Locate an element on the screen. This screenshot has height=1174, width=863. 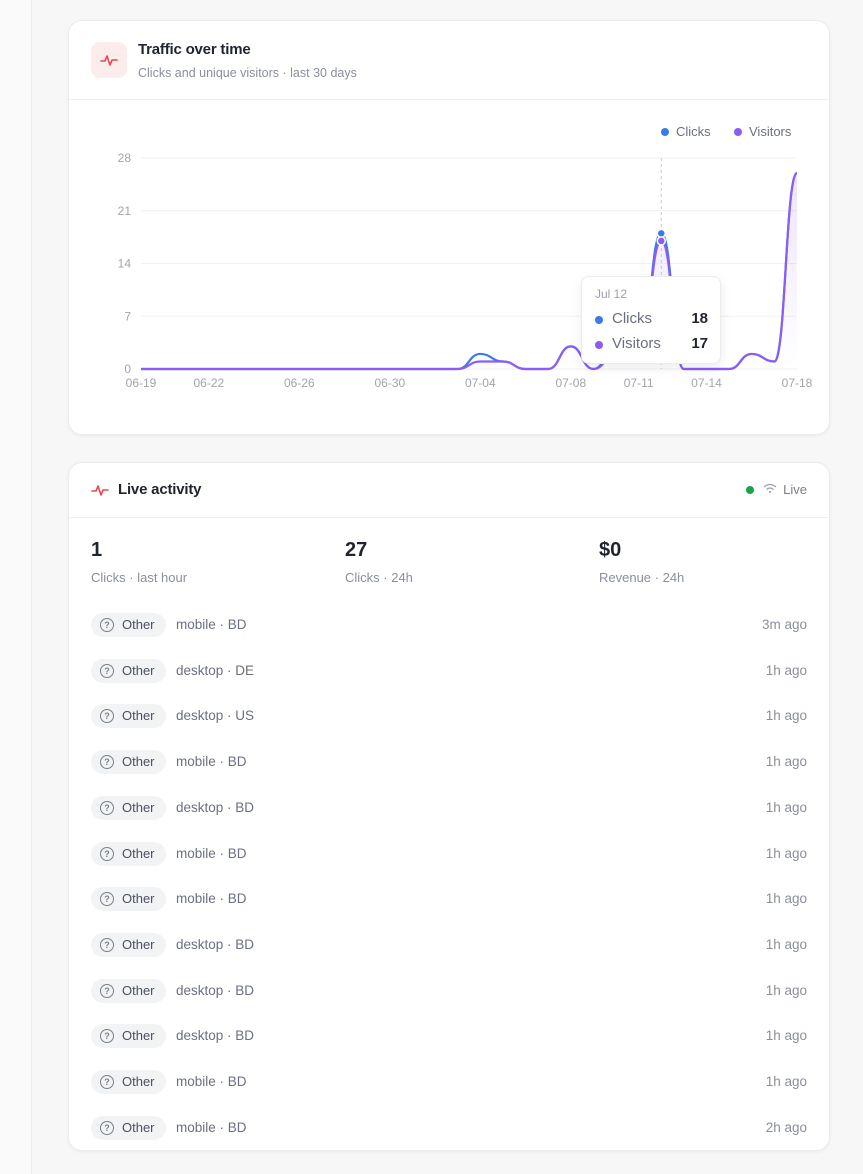
series-line-visitors is located at coordinates (470, 271).